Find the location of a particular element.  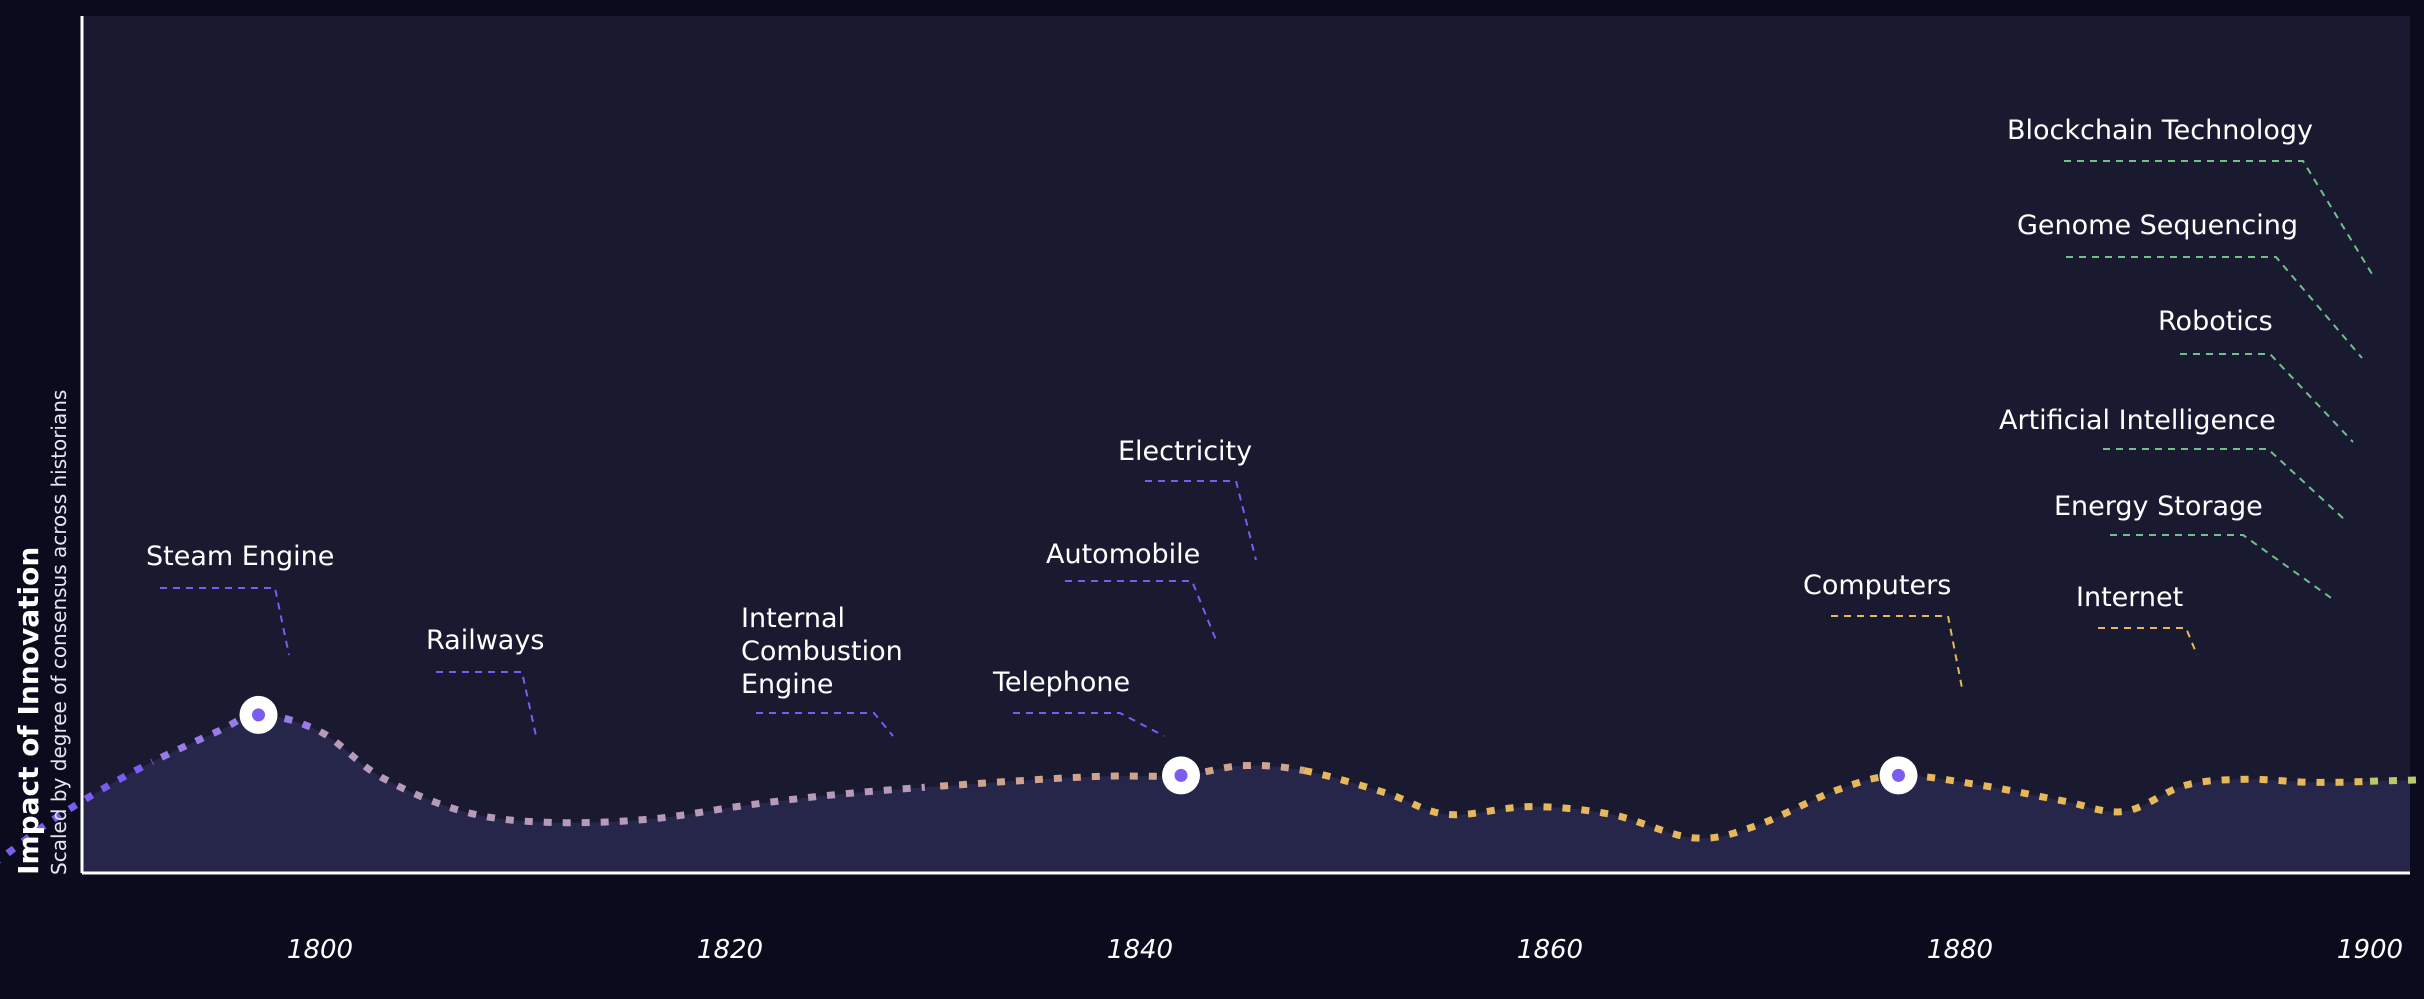

milestone-label-energy-storage: Energy Storage is located at coordinates (2158, 506).